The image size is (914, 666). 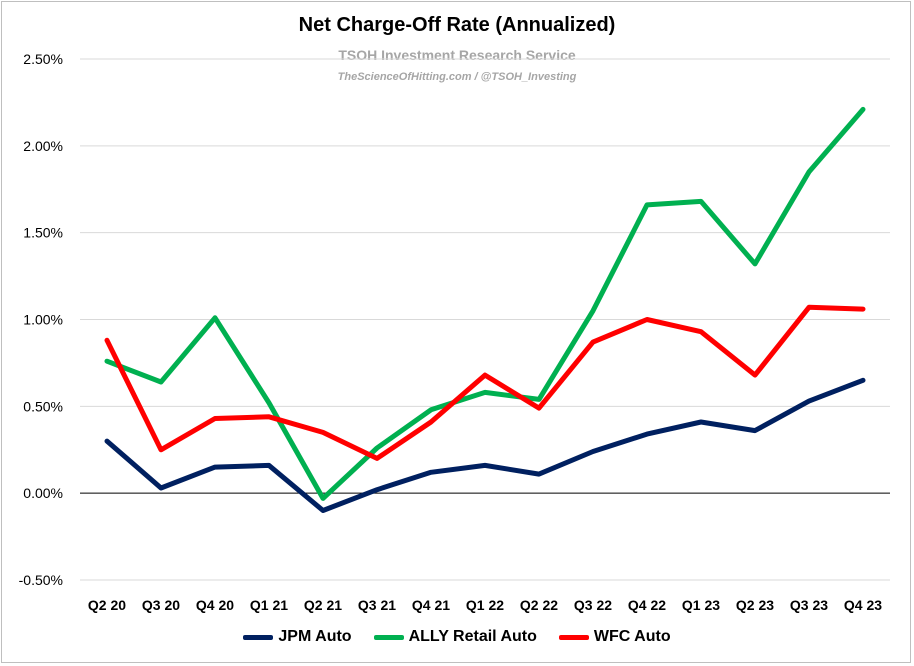 What do you see at coordinates (43, 406) in the screenshot?
I see `y-tick-label: 0.50%` at bounding box center [43, 406].